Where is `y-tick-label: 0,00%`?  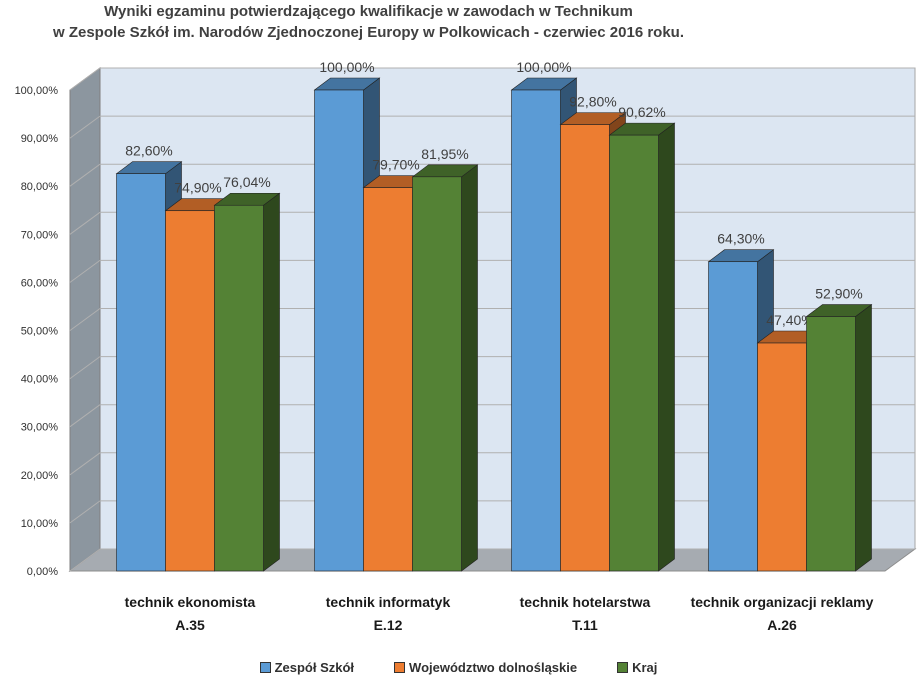
y-tick-label: 0,00% is located at coordinates (42, 572).